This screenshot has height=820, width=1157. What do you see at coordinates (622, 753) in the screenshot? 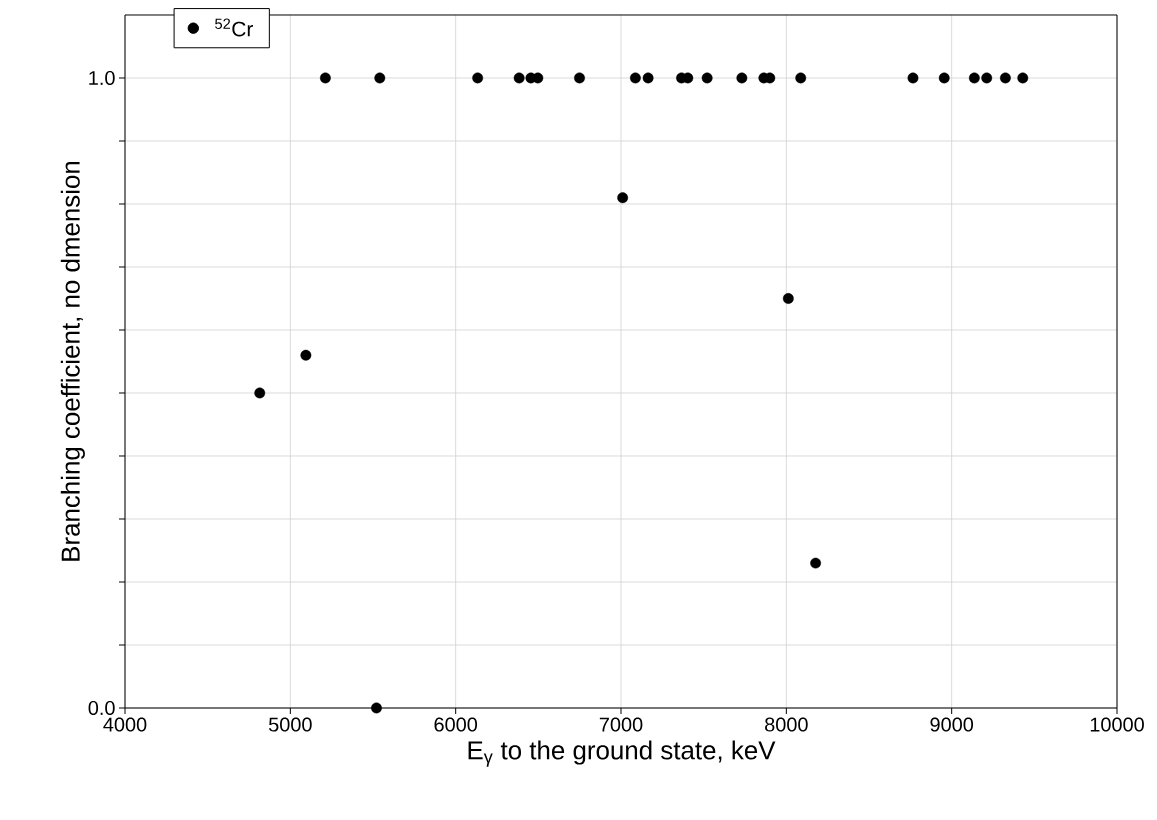
I see `x-axis-title: E$_{γ}$ to the ground state, keV` at bounding box center [622, 753].